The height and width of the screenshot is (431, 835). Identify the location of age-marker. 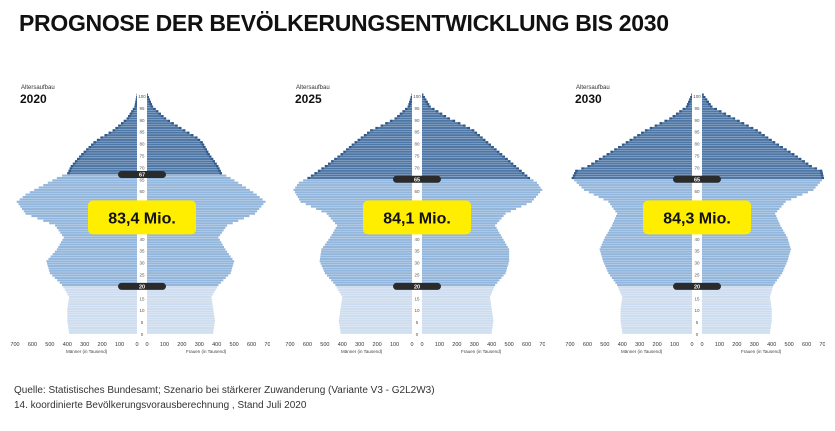
(417, 286).